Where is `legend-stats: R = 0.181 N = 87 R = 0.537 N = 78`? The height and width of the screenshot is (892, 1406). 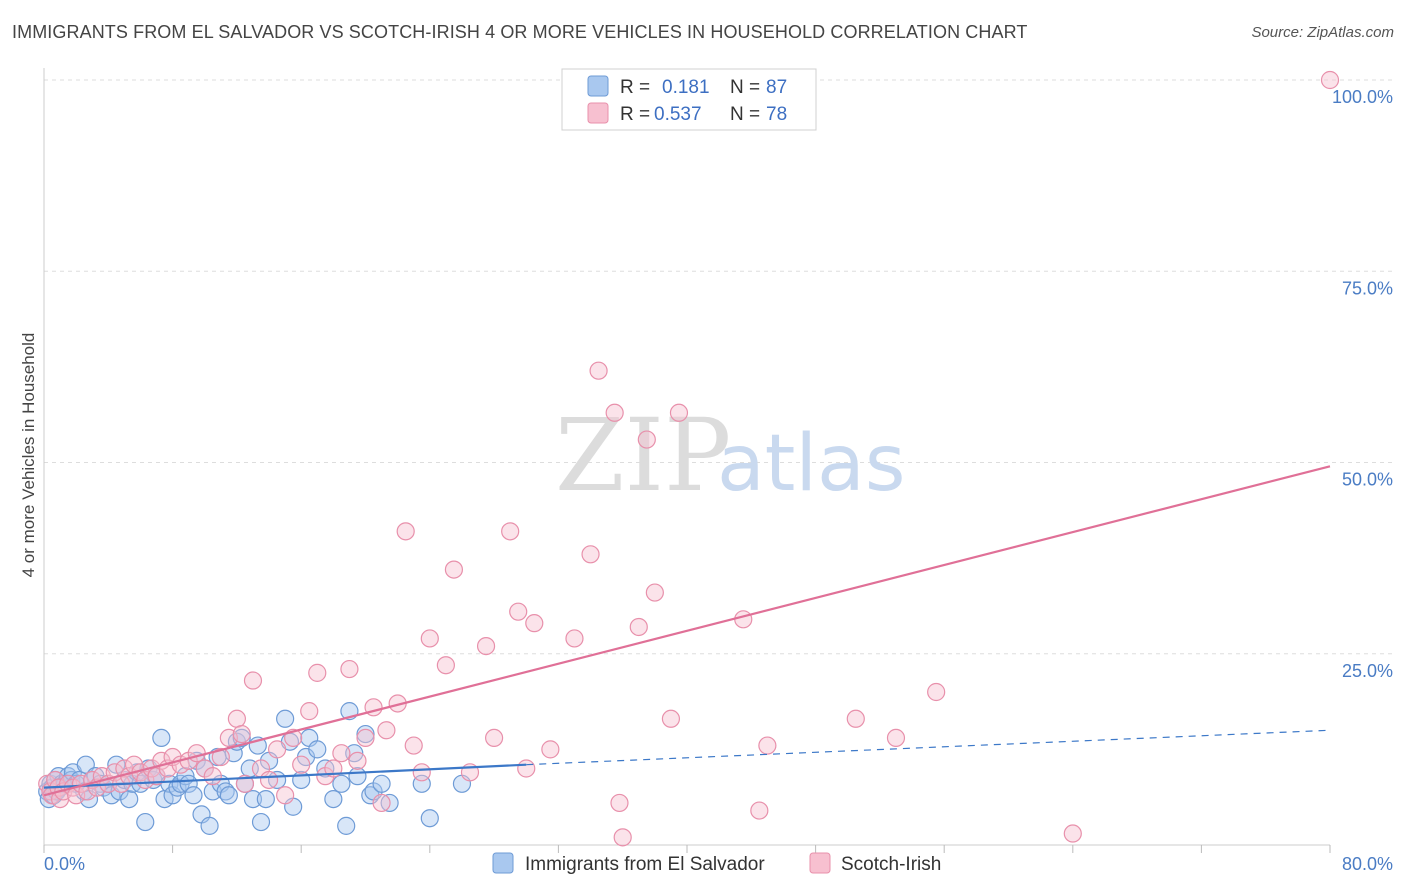 legend-stats: R = 0.181 N = 87 R = 0.537 N = 78 is located at coordinates (689, 99).